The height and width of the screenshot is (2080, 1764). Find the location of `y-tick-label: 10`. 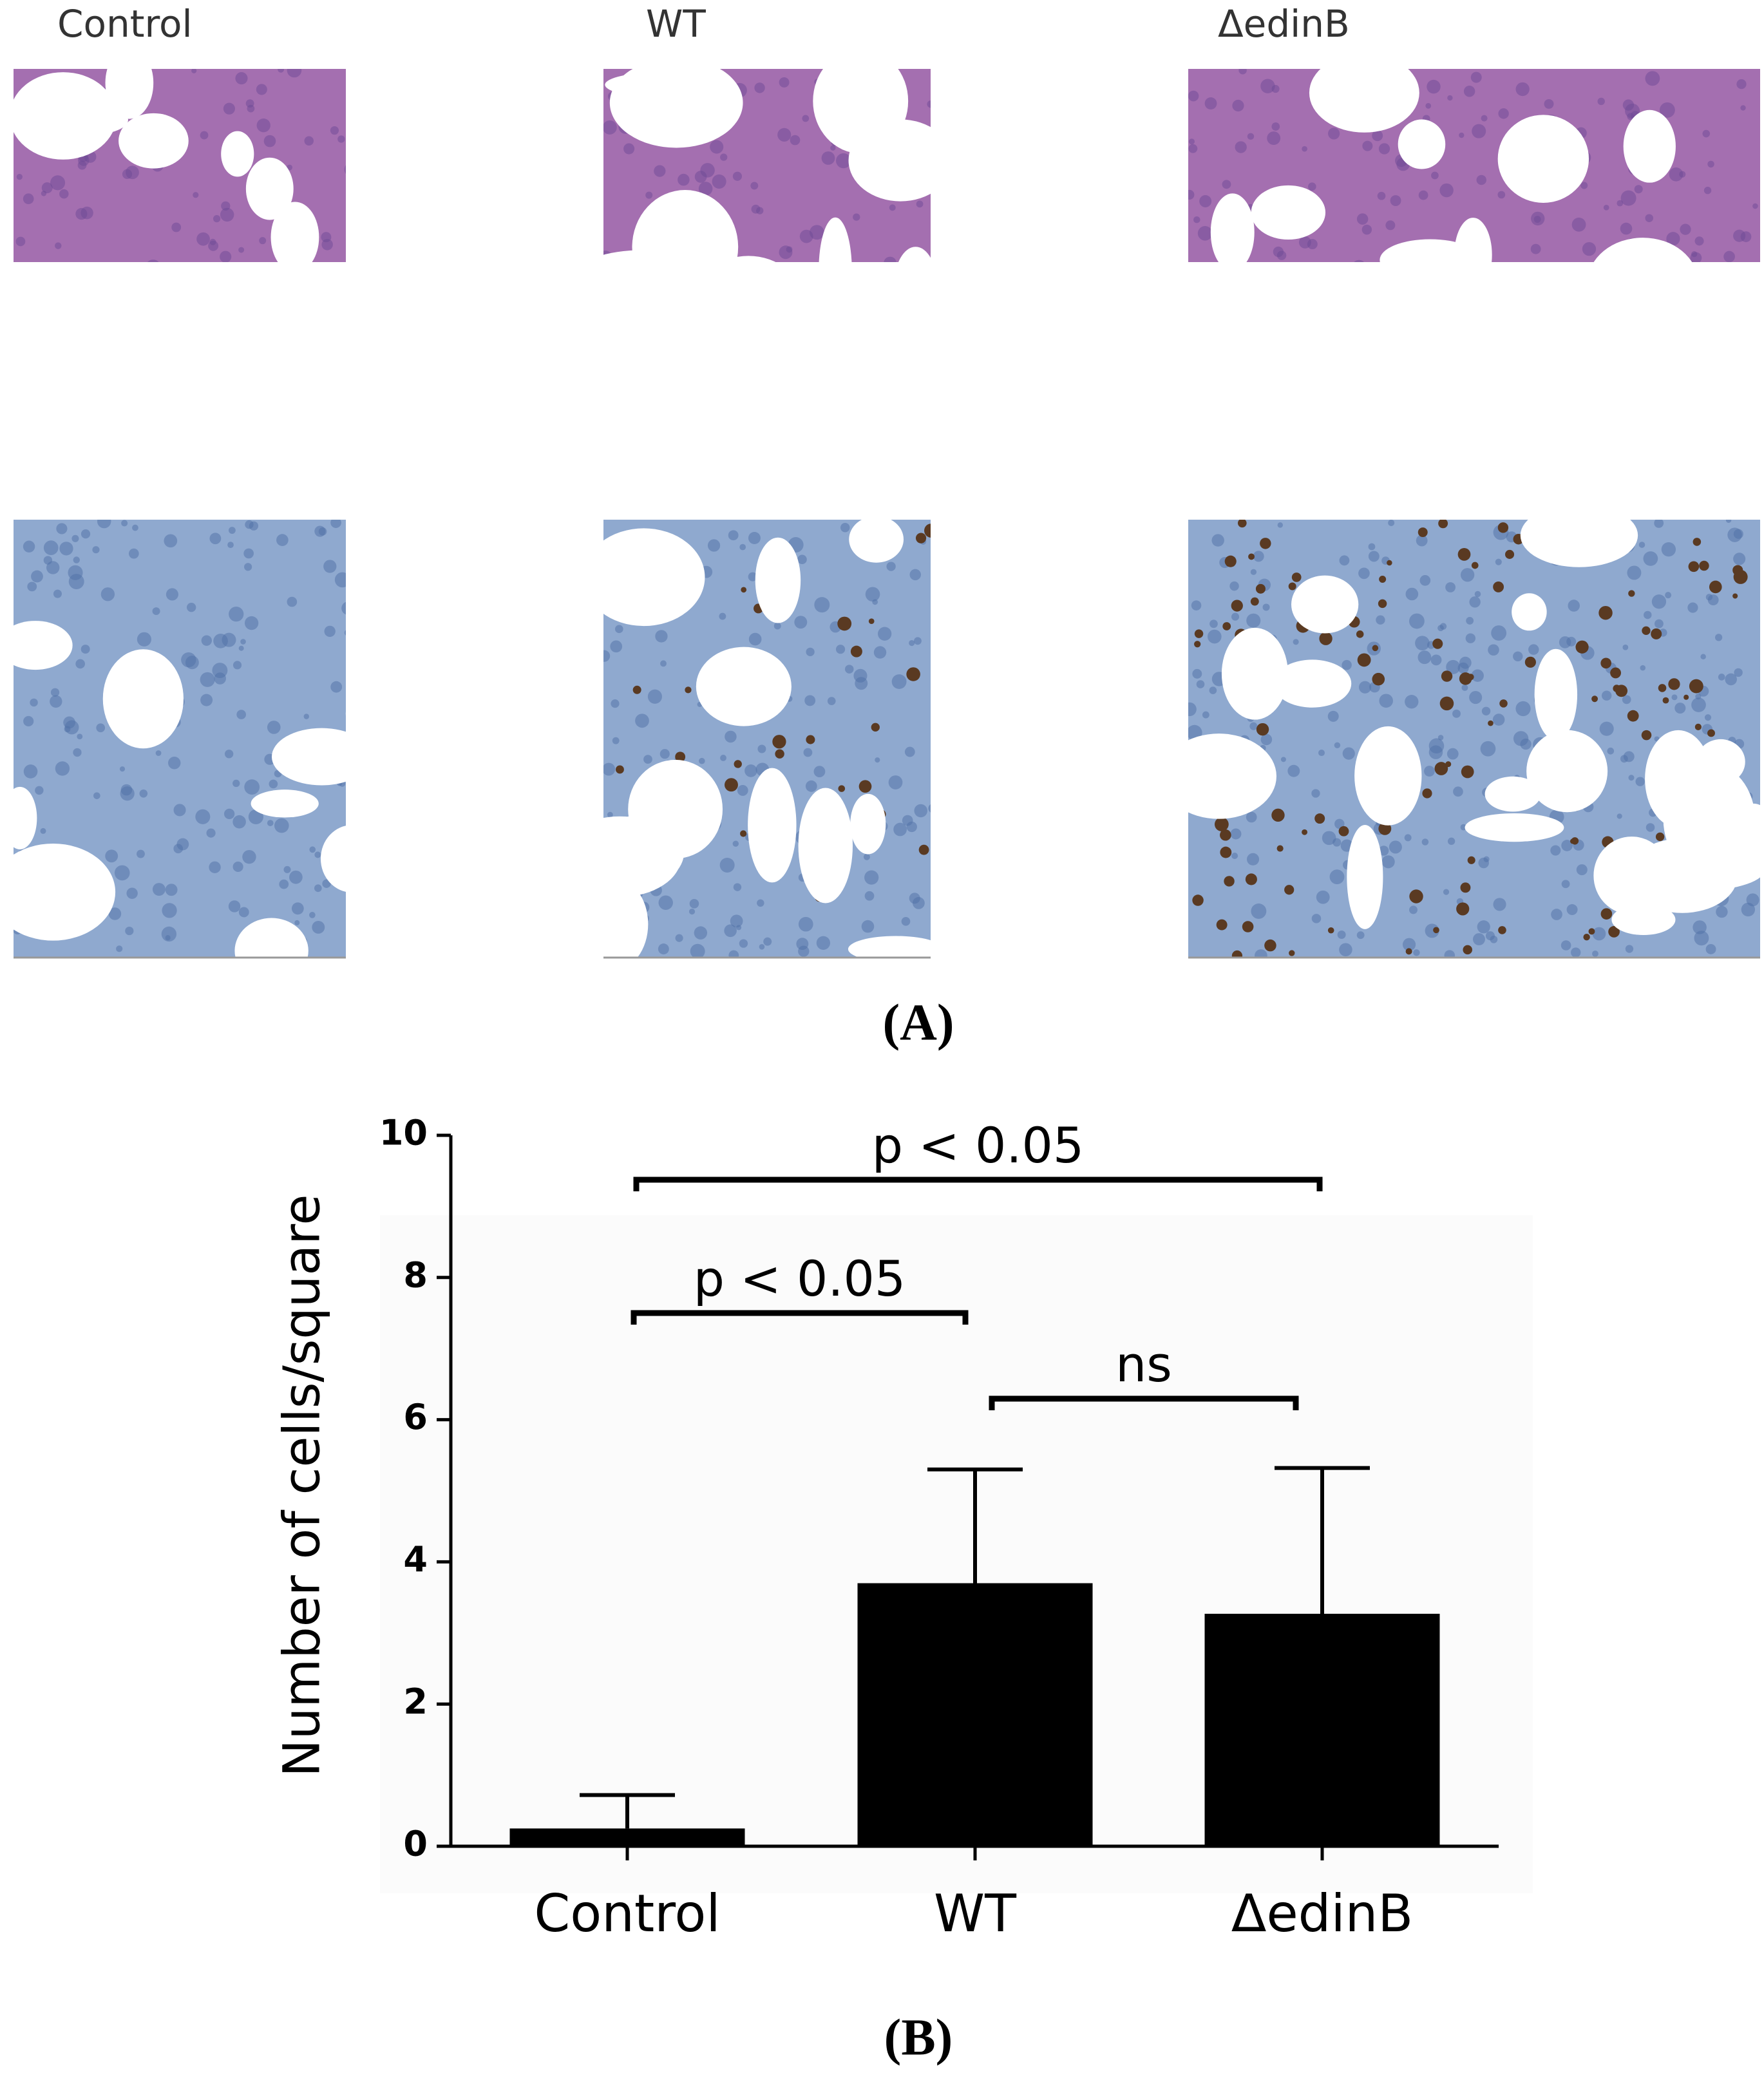

y-tick-label: 10 is located at coordinates (403, 1133).